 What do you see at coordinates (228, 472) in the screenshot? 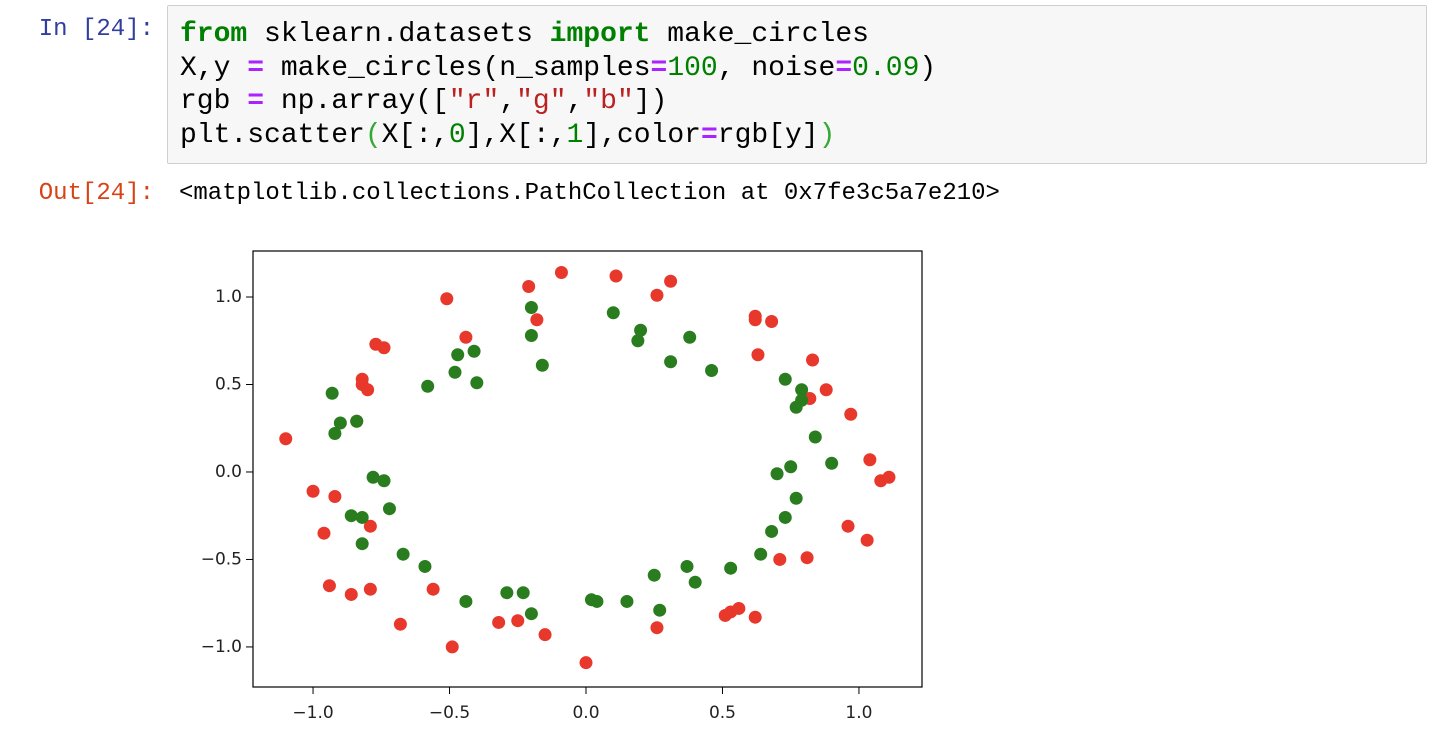
I see `y-tick-label: 0.0` at bounding box center [228, 472].